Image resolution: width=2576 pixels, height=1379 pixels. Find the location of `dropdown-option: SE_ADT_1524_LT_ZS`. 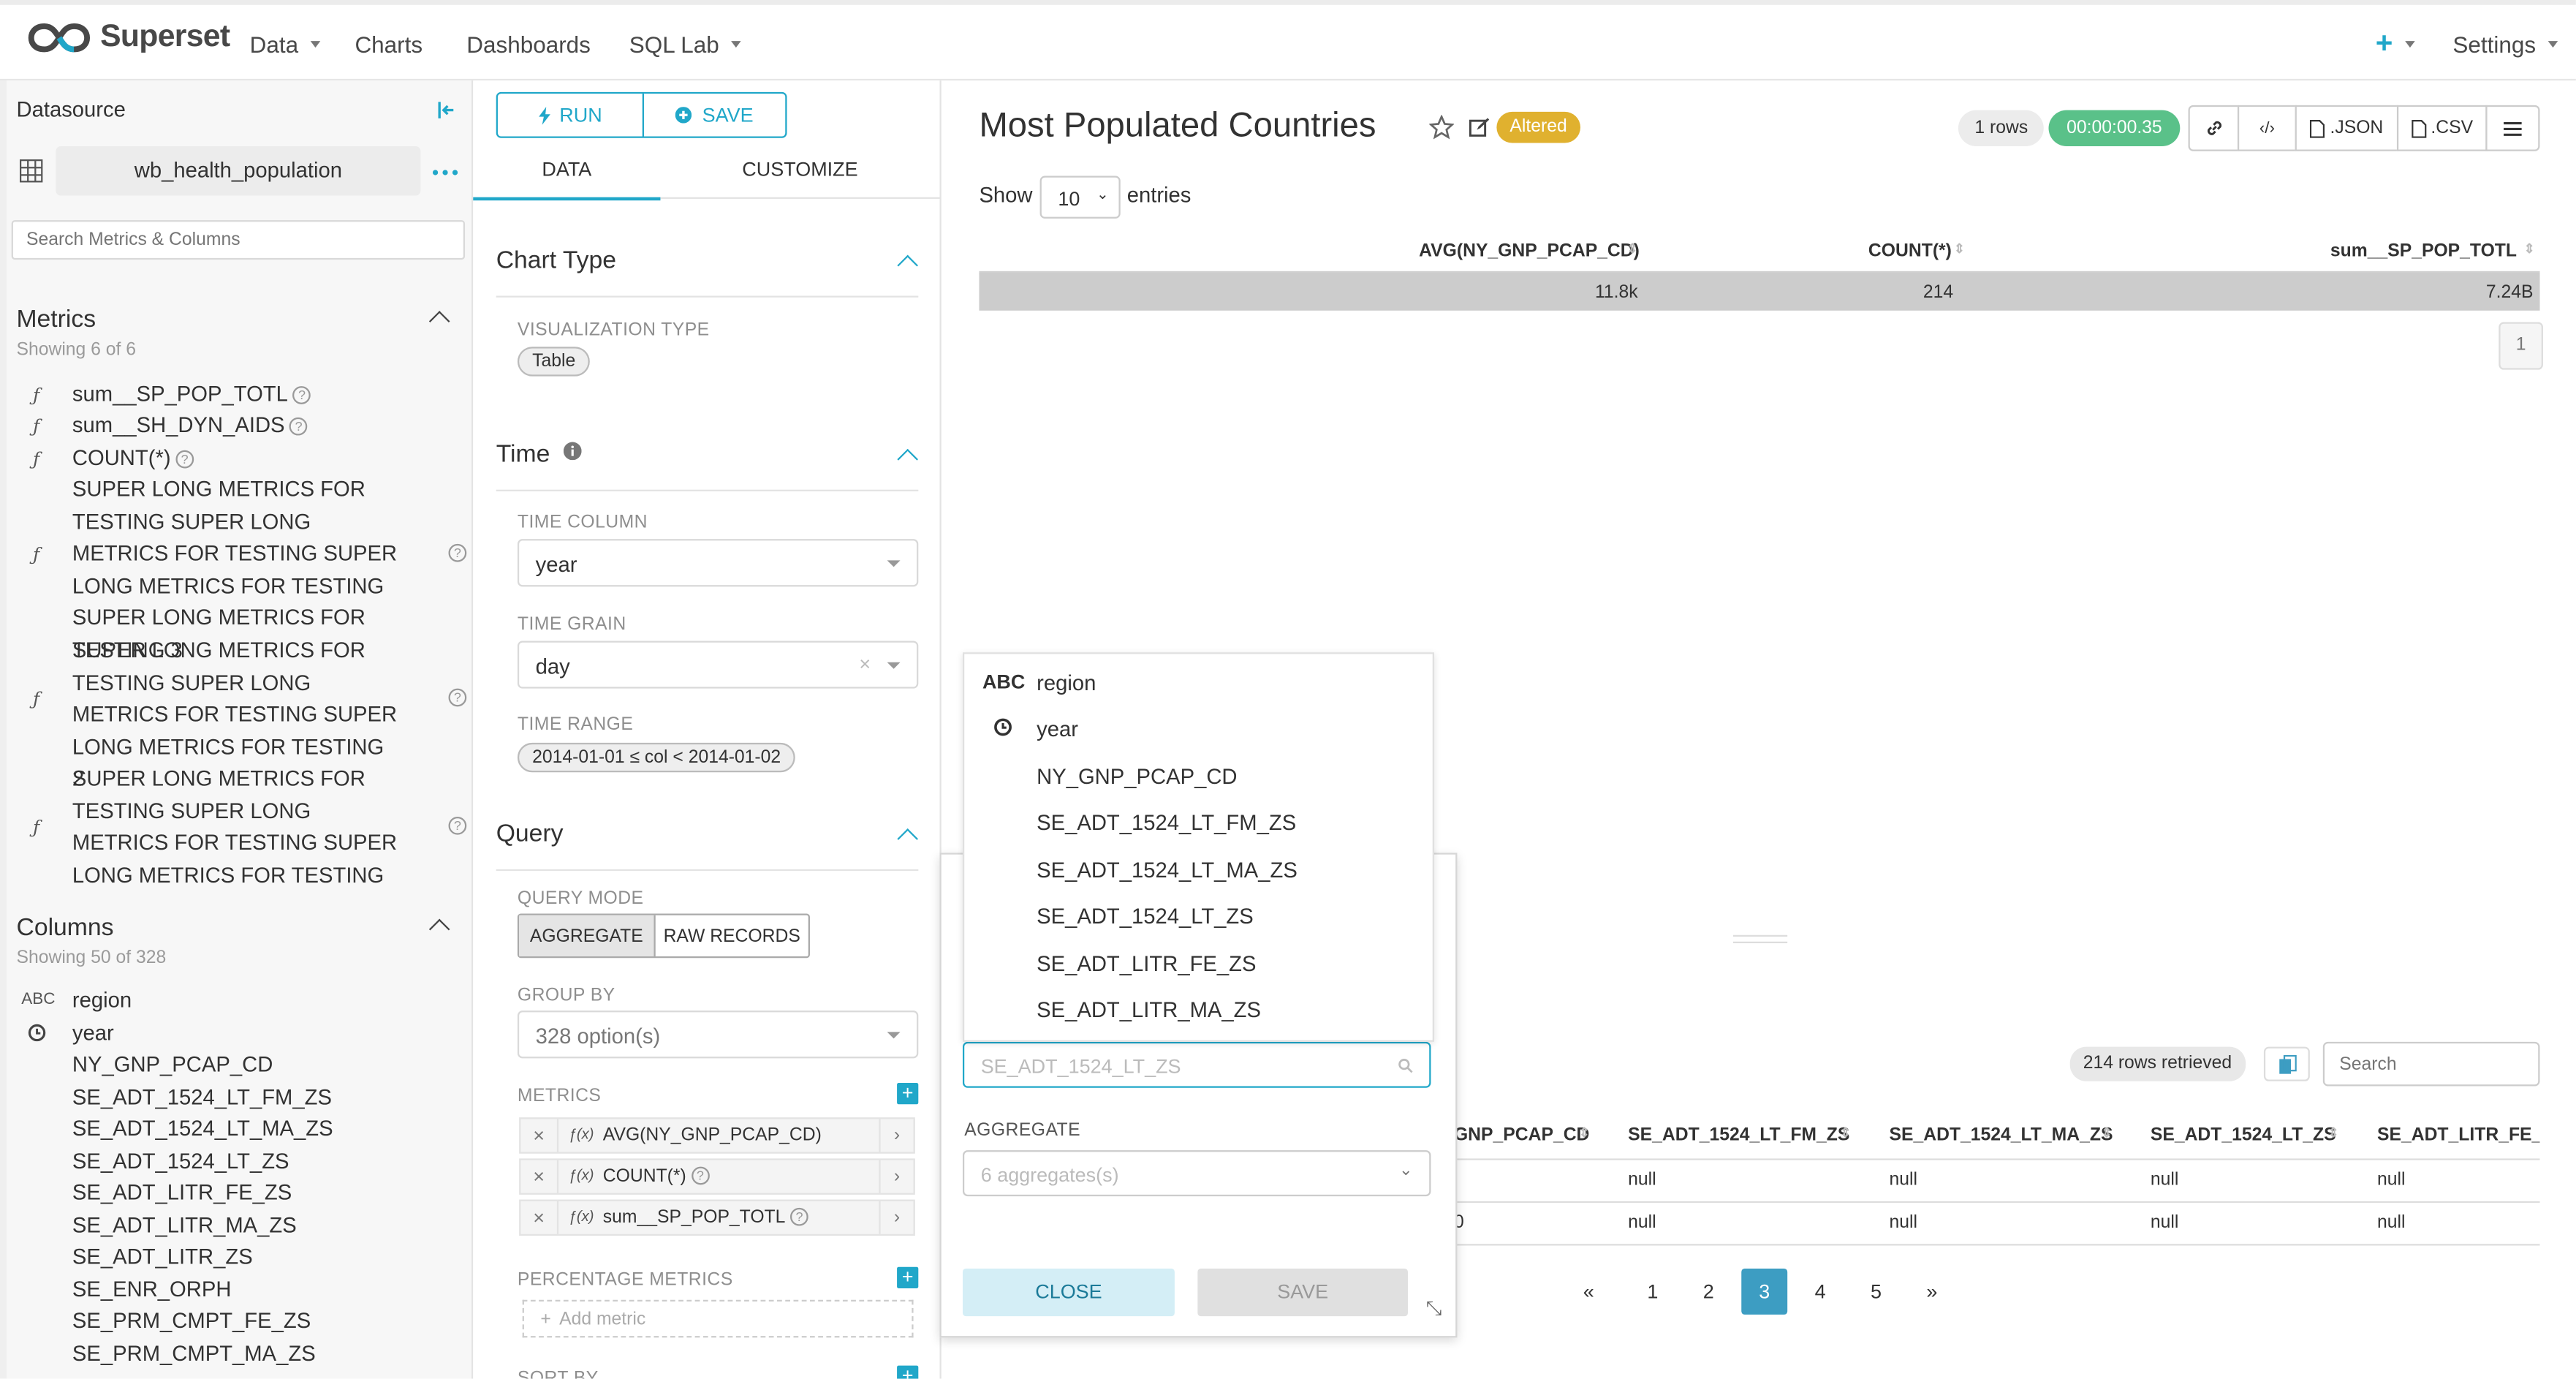

dropdown-option: SE_ADT_1524_LT_ZS is located at coordinates (1145, 916).